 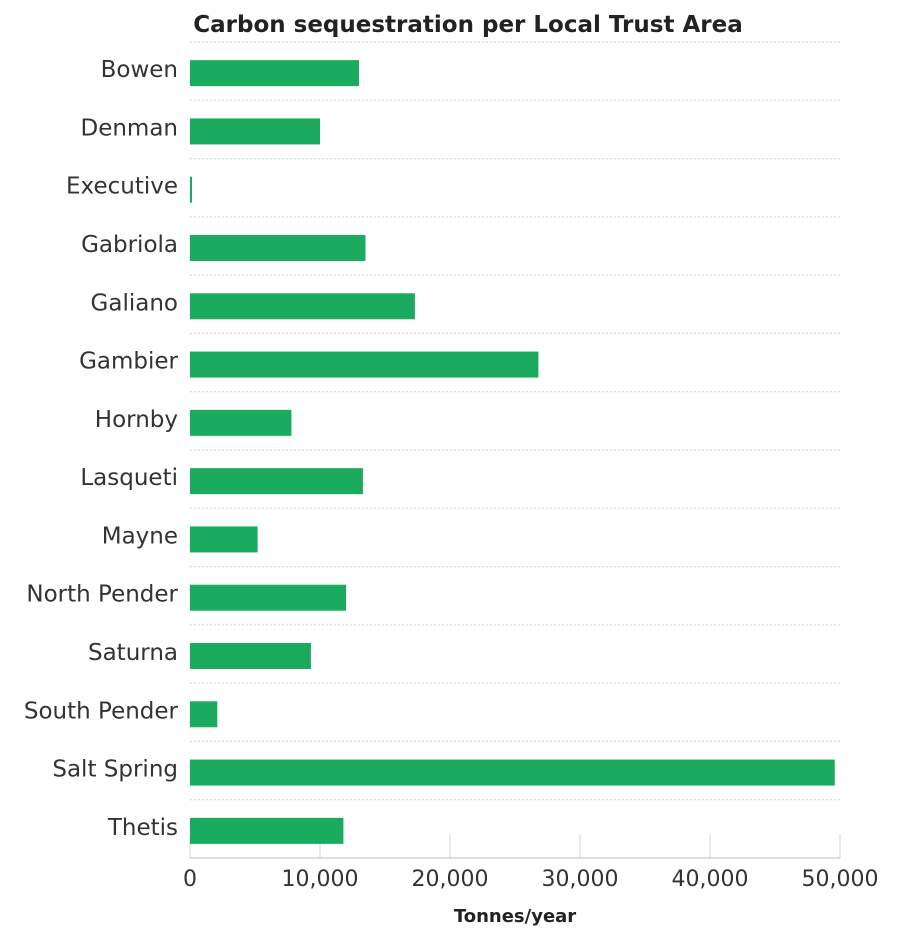 What do you see at coordinates (134, 303) in the screenshot?
I see `category-label: Galiano` at bounding box center [134, 303].